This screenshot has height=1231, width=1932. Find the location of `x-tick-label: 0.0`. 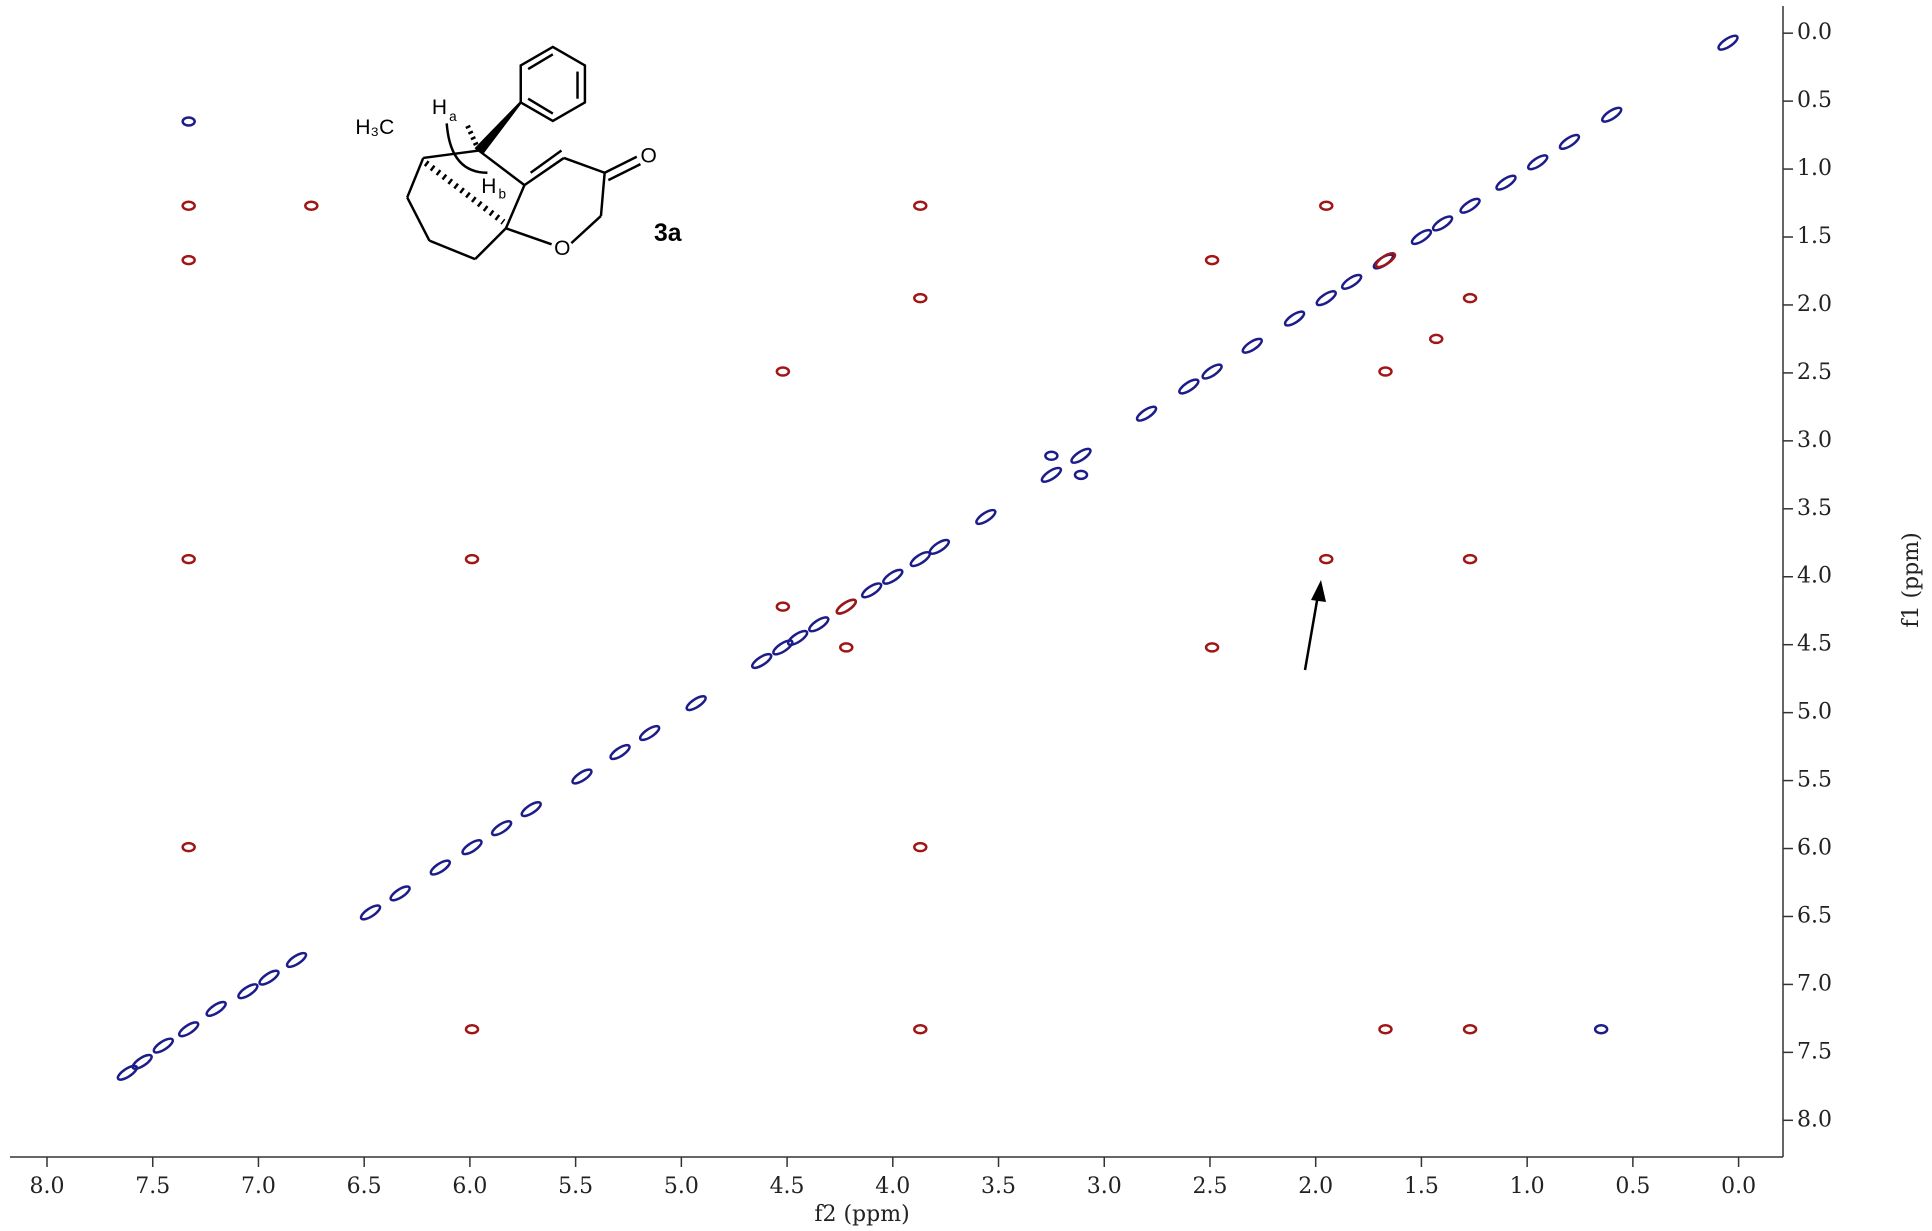

x-tick-label: 0.0 is located at coordinates (1738, 1186).